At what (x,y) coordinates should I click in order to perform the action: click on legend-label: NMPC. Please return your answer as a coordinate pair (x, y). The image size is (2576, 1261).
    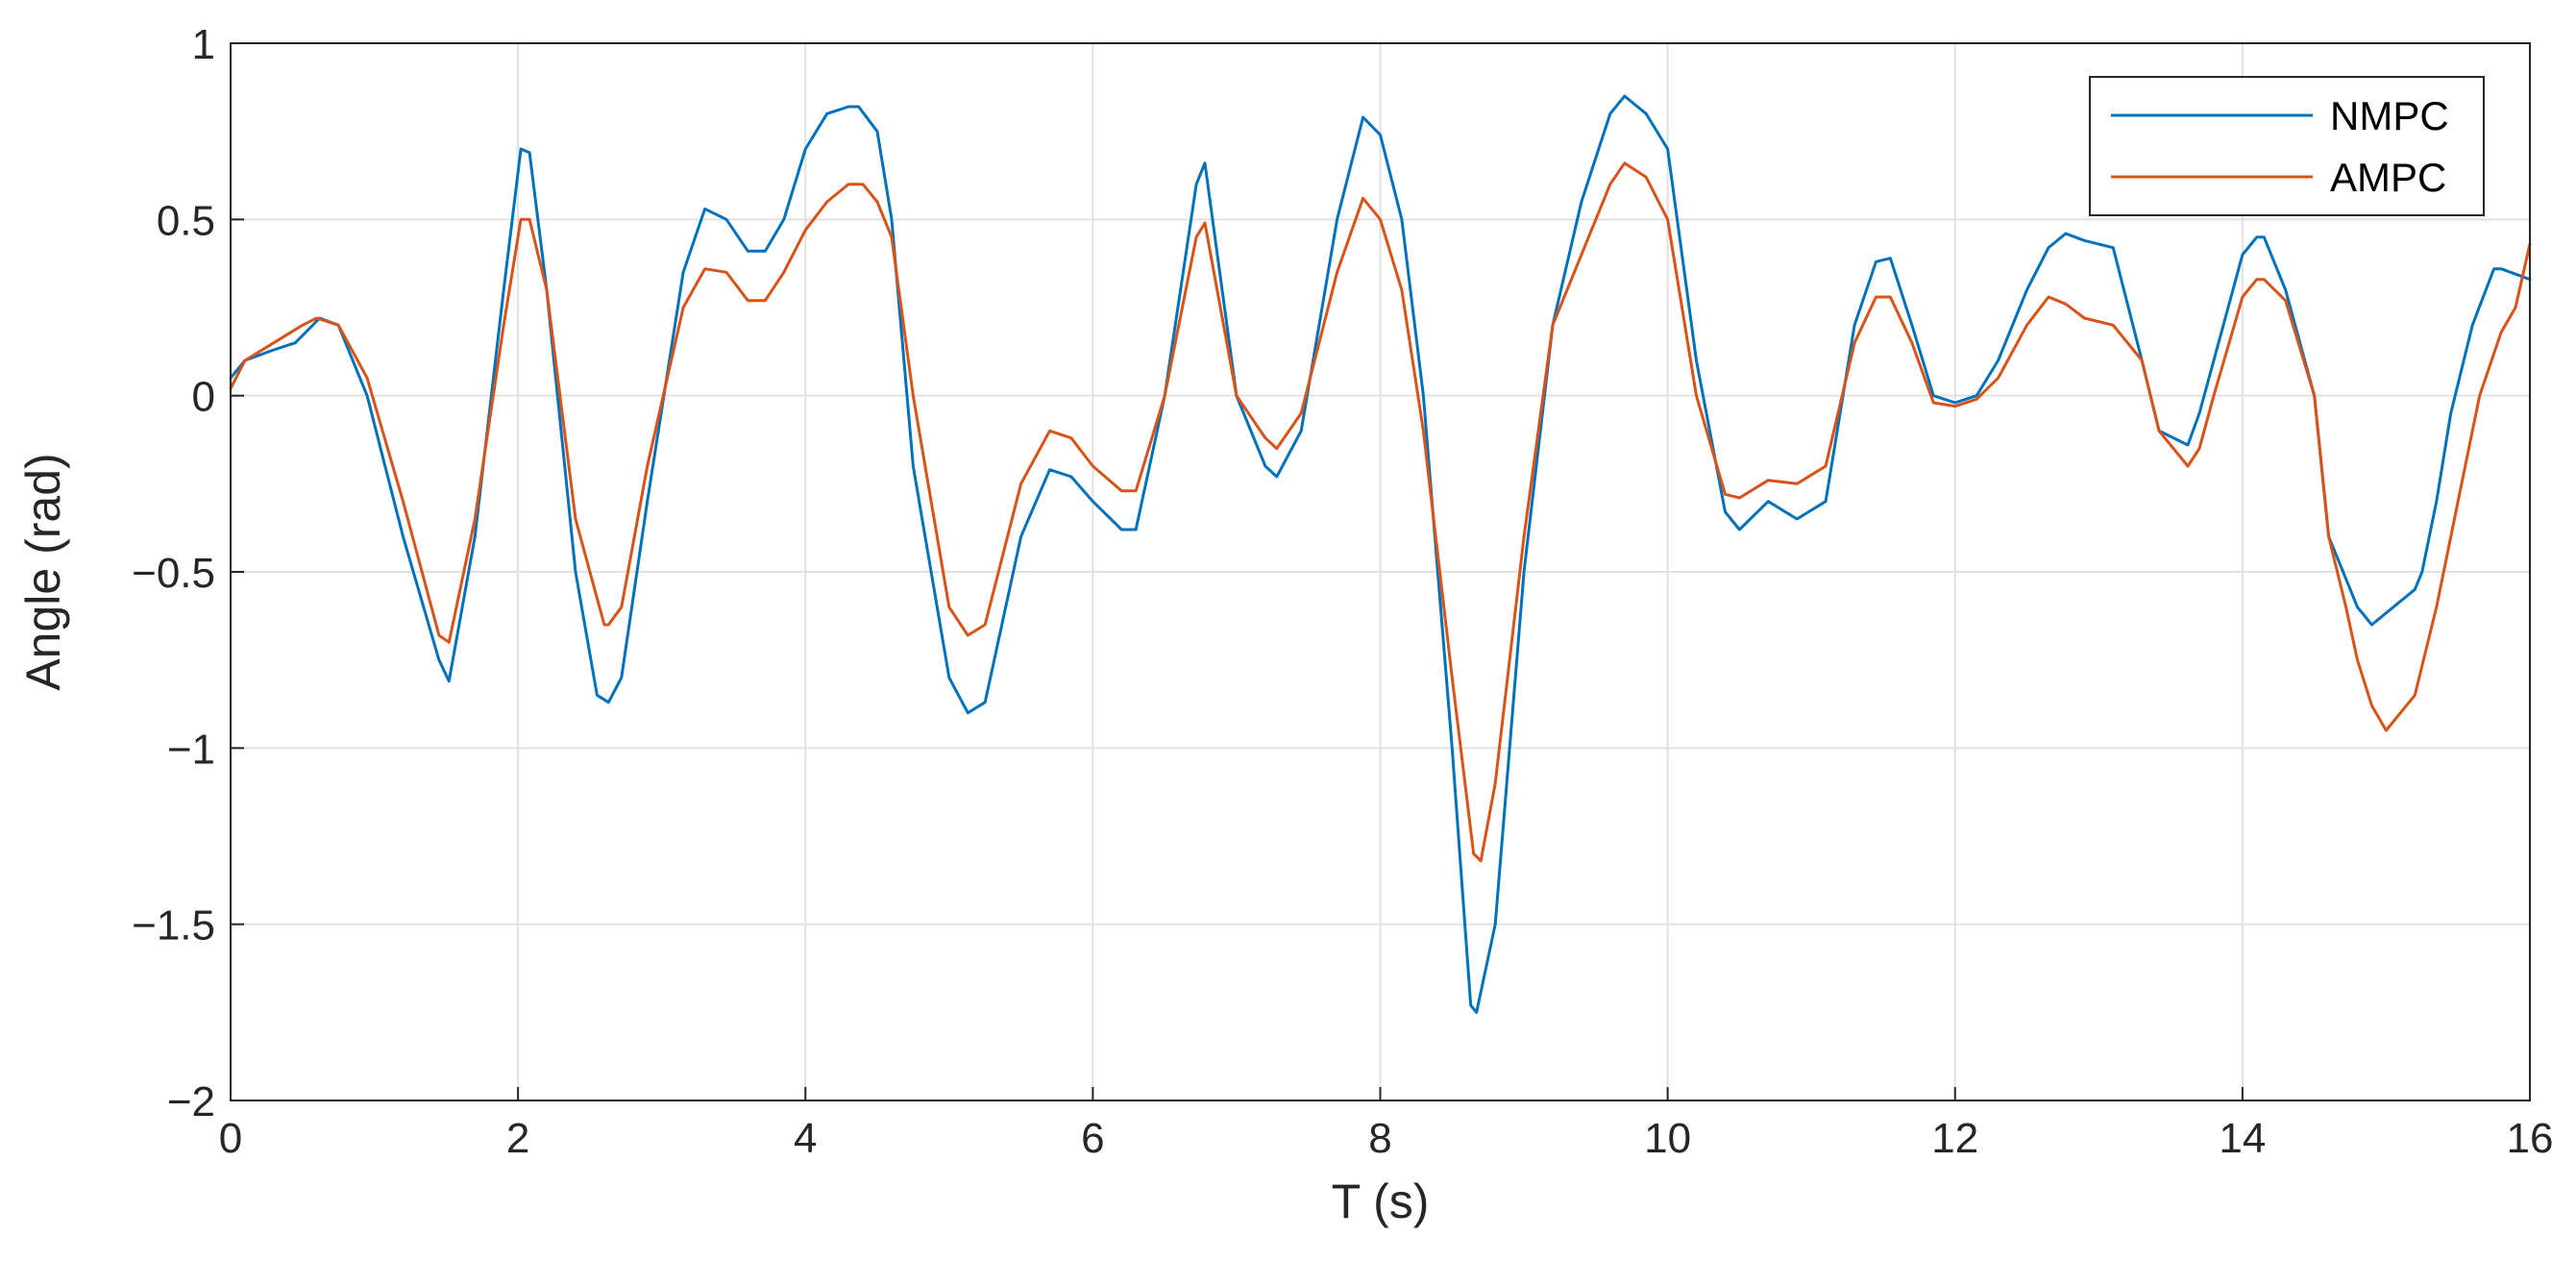
    Looking at the image, I should click on (2389, 116).